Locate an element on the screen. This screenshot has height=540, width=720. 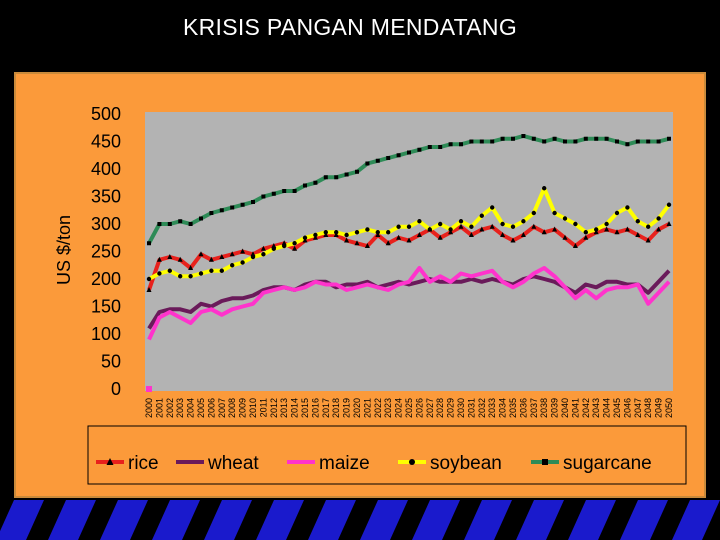
y-tick-label: 200 is located at coordinates (106, 279).